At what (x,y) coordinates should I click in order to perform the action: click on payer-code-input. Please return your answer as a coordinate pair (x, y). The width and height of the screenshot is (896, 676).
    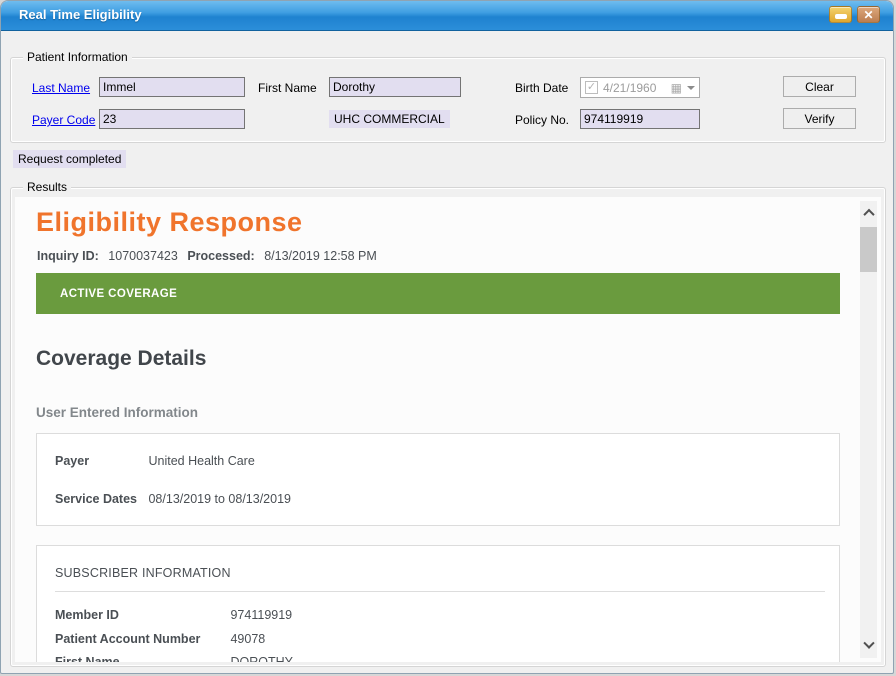
    Looking at the image, I should click on (172, 119).